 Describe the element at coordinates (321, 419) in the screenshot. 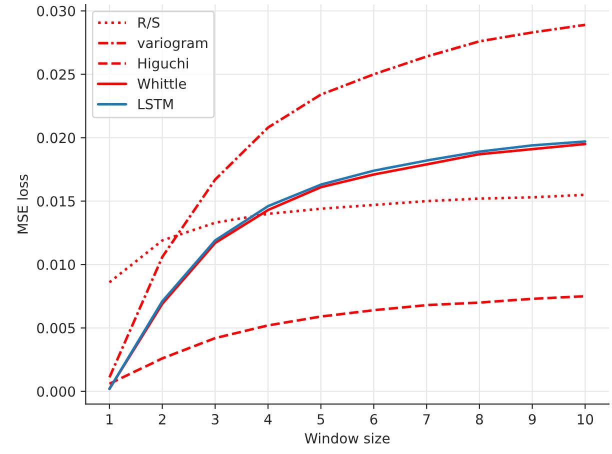

I see `x-tick-label: 5` at that location.